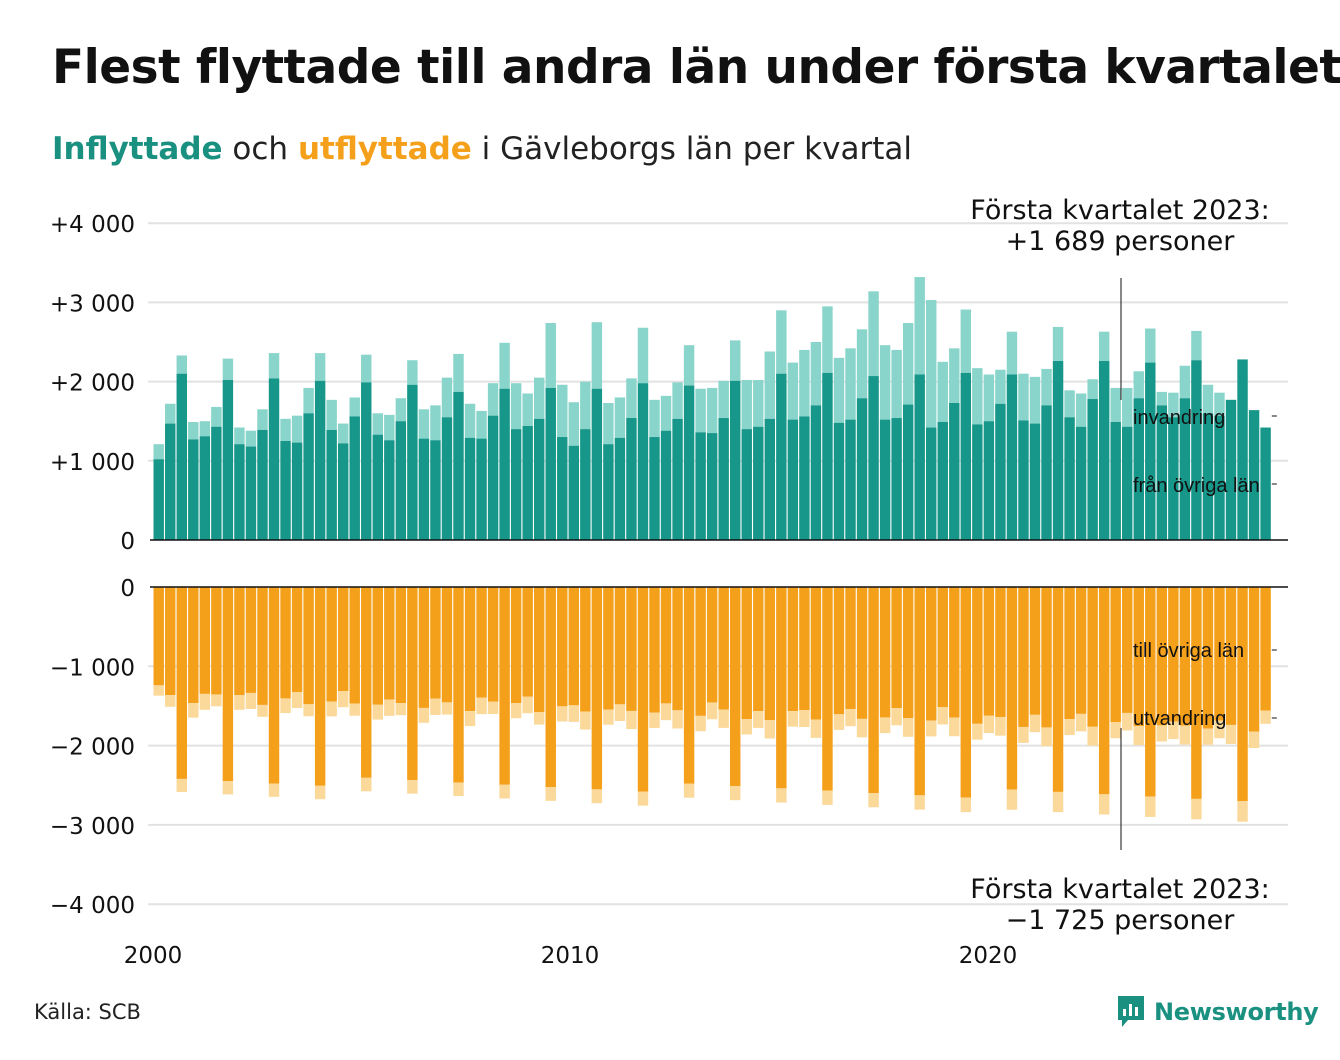 The width and height of the screenshot is (1340, 1060). What do you see at coordinates (1236, 1012) in the screenshot?
I see `brand-name: Newsworthy` at bounding box center [1236, 1012].